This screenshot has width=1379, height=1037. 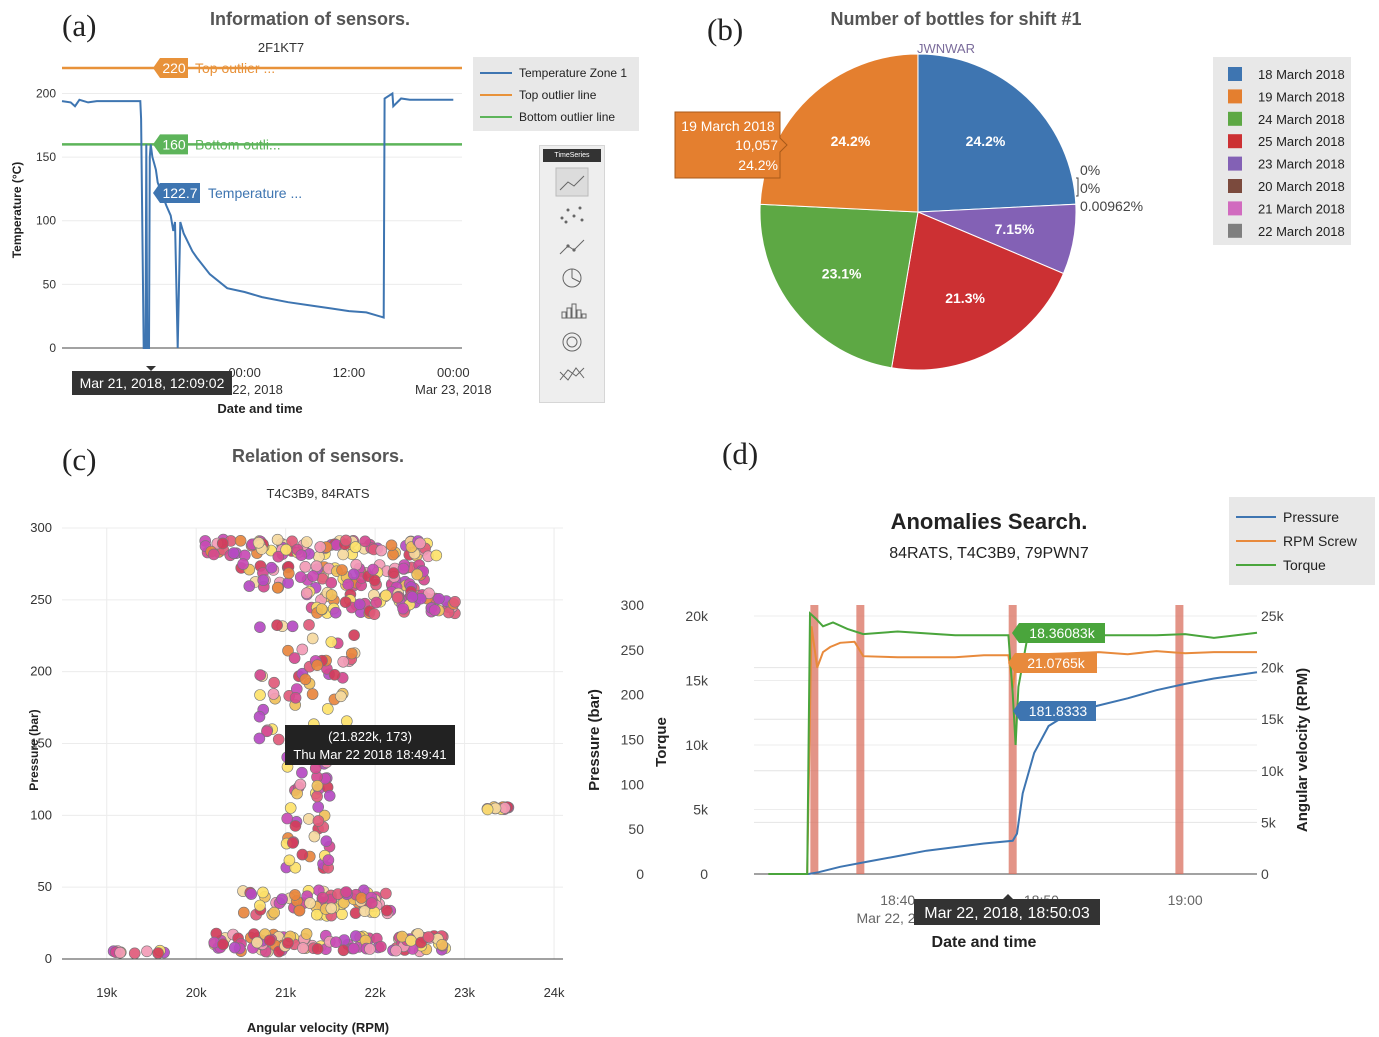 I want to click on line-chart-icon, so click(x=572, y=182).